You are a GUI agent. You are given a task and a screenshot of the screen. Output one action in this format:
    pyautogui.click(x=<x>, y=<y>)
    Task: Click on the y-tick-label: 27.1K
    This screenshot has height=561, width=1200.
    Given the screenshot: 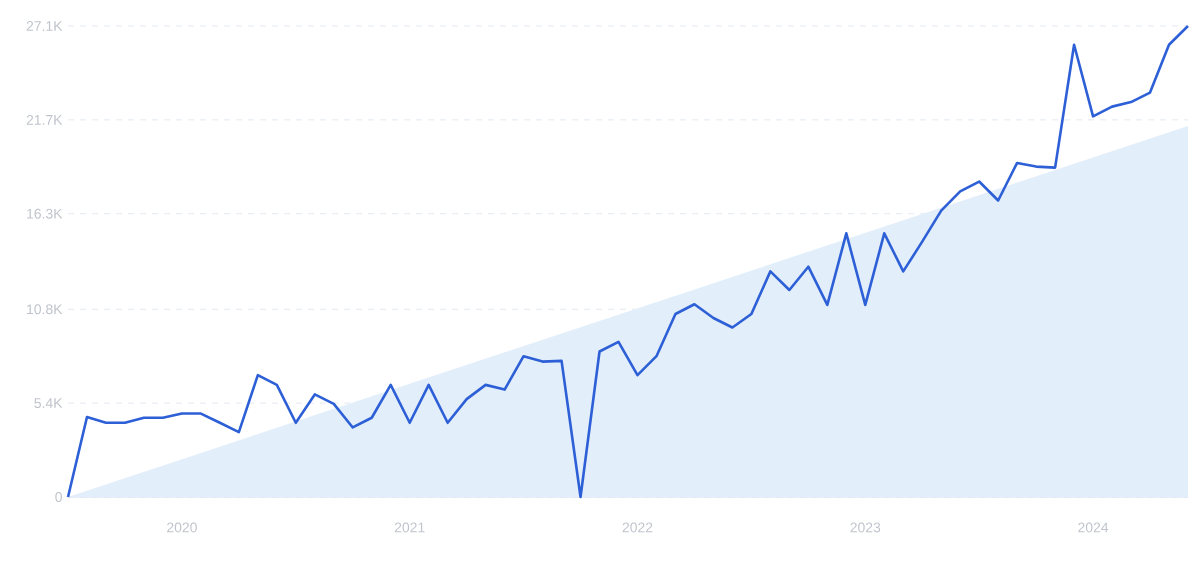 What is the action you would take?
    pyautogui.click(x=44, y=26)
    